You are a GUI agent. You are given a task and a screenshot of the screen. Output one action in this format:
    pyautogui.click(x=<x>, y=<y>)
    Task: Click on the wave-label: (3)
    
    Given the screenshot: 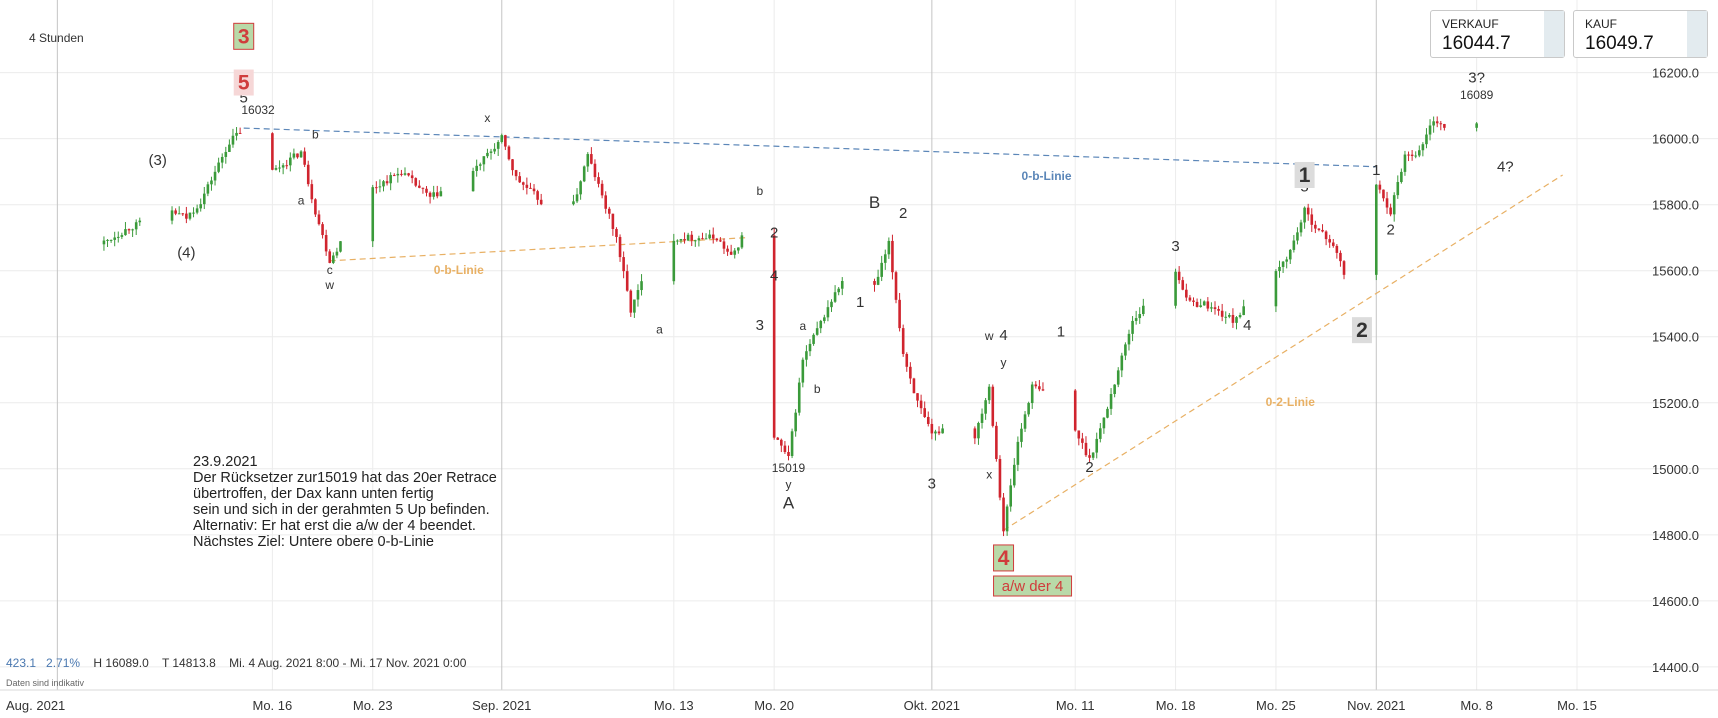 What is the action you would take?
    pyautogui.click(x=158, y=160)
    